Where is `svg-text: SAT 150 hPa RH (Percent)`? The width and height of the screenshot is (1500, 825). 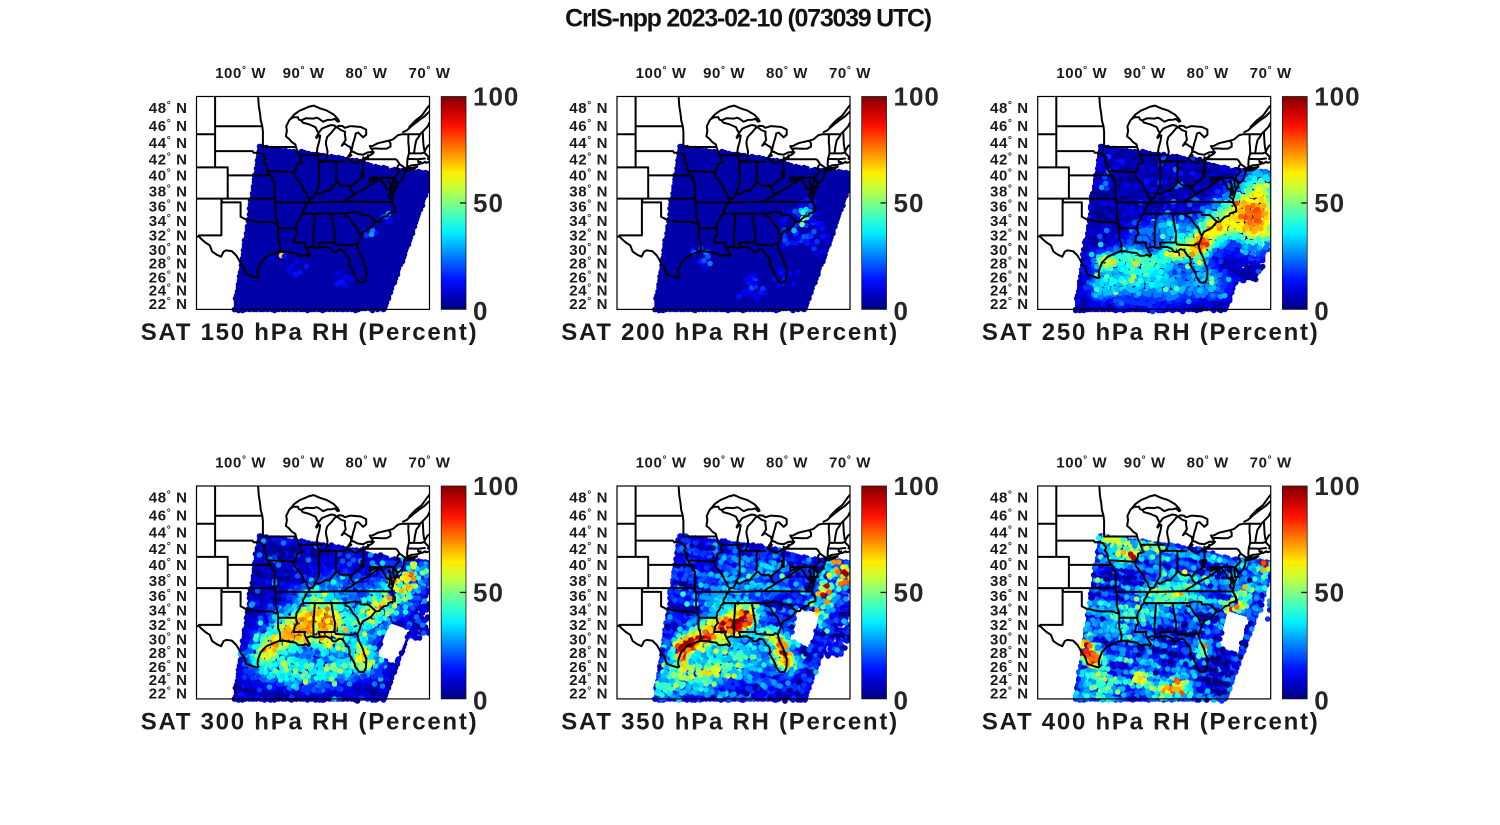 svg-text: SAT 150 hPa RH (Percent) is located at coordinates (310, 332).